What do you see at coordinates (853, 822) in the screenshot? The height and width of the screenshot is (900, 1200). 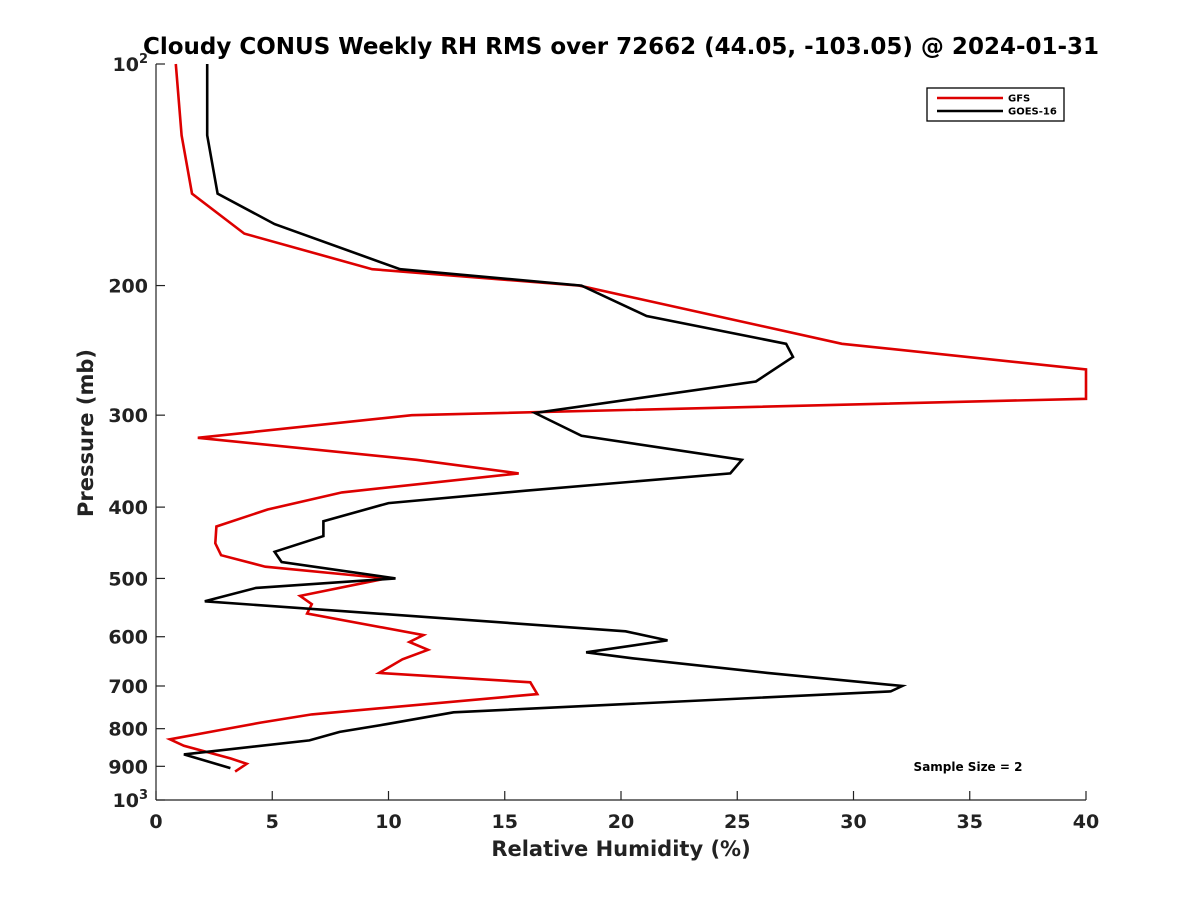 I see `x-tick-label: 30` at bounding box center [853, 822].